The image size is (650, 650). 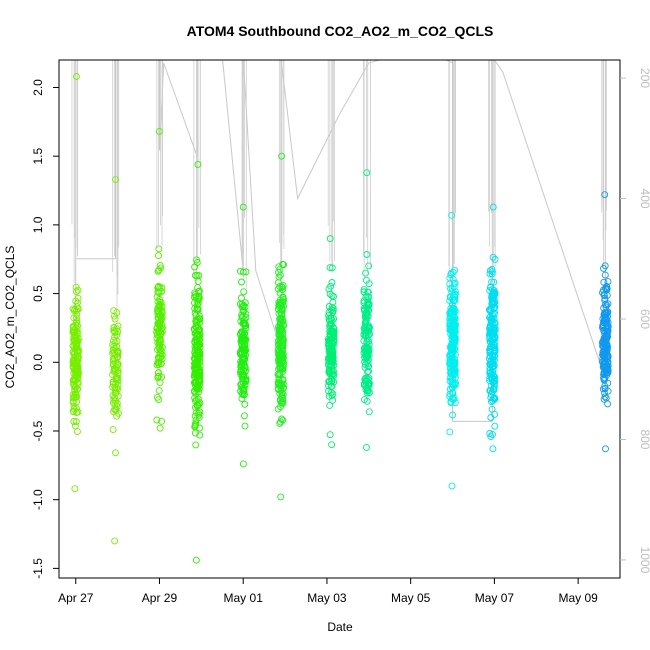 What do you see at coordinates (38, 568) in the screenshot?
I see `y-tick-label: -1.5` at bounding box center [38, 568].